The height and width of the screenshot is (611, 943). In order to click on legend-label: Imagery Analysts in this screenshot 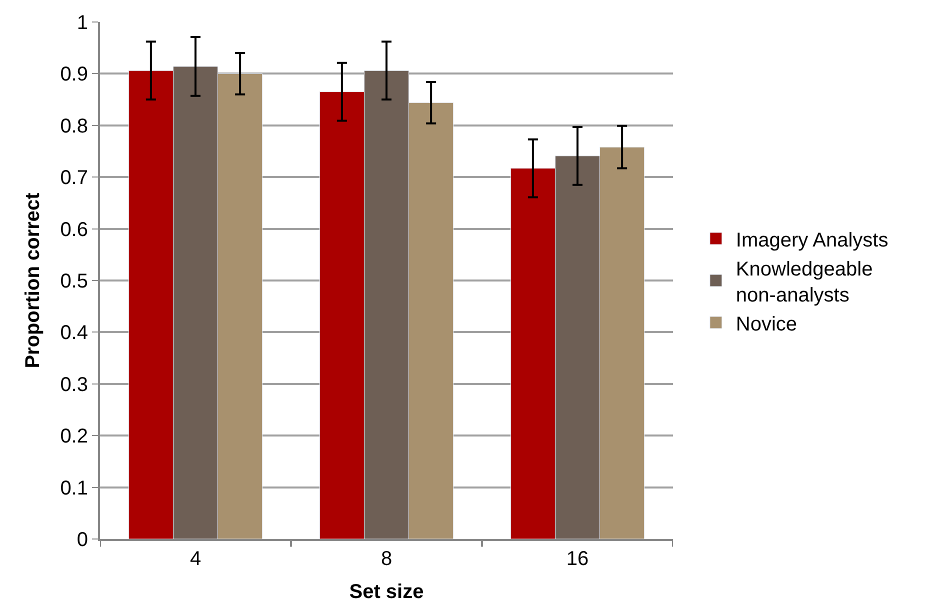, I will do `click(812, 240)`.